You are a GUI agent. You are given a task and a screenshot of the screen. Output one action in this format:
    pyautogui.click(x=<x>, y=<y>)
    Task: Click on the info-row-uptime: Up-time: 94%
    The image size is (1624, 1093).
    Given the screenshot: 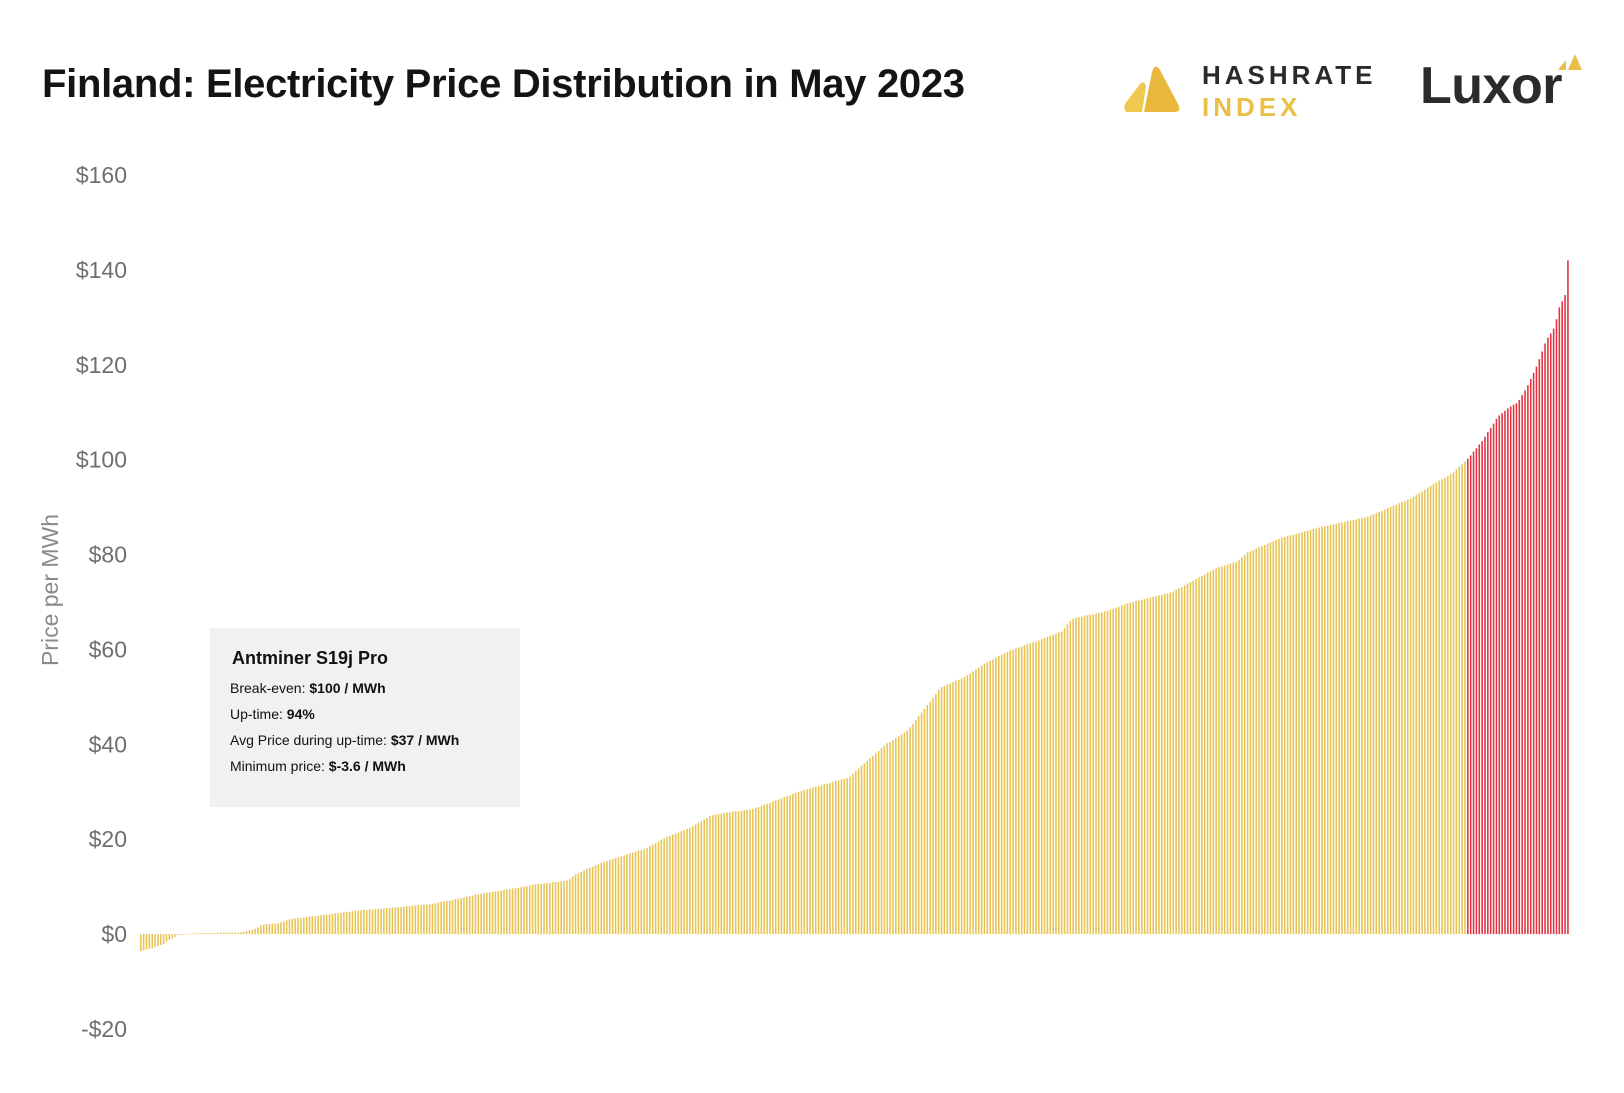 What is the action you would take?
    pyautogui.click(x=272, y=714)
    